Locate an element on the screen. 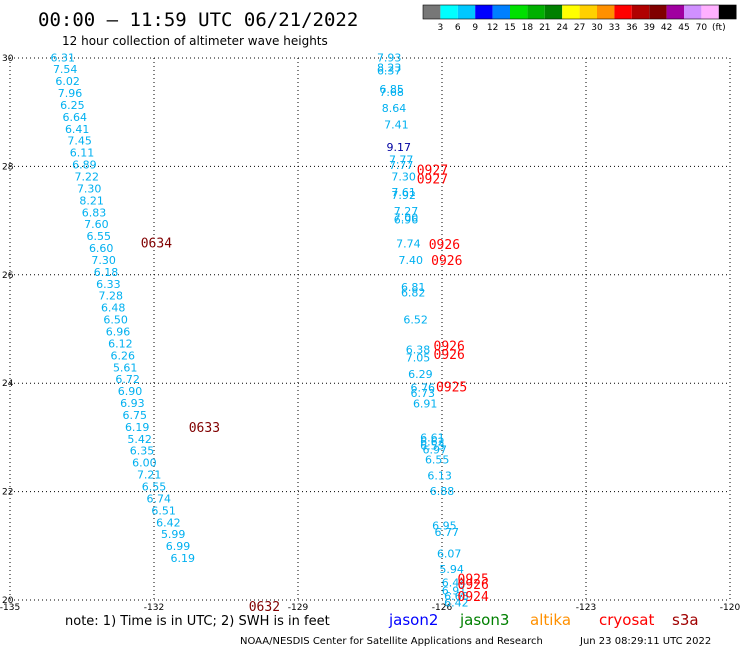 Image resolution: width=740 pixels, height=650 pixels. colorbar-label: 30 is located at coordinates (597, 28).